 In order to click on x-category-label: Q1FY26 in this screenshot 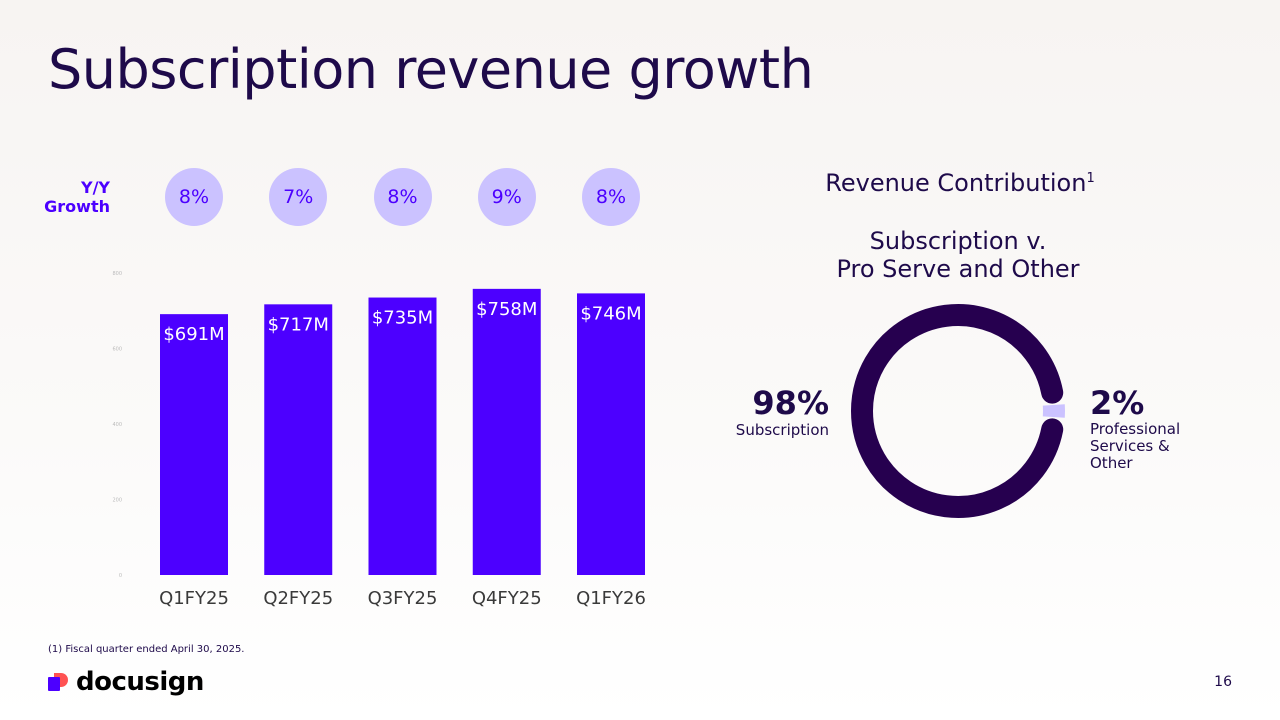, I will do `click(611, 598)`.